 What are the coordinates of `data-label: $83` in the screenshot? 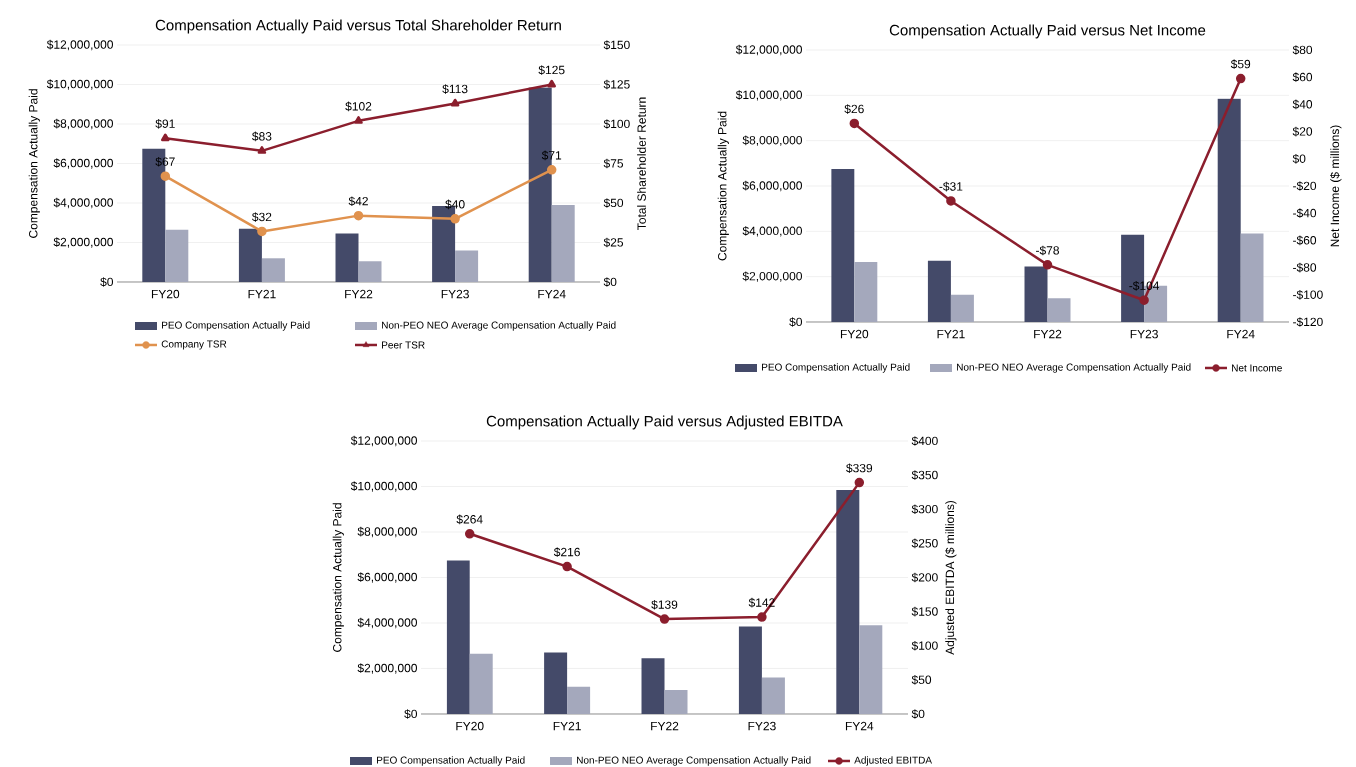 It's located at (262, 136).